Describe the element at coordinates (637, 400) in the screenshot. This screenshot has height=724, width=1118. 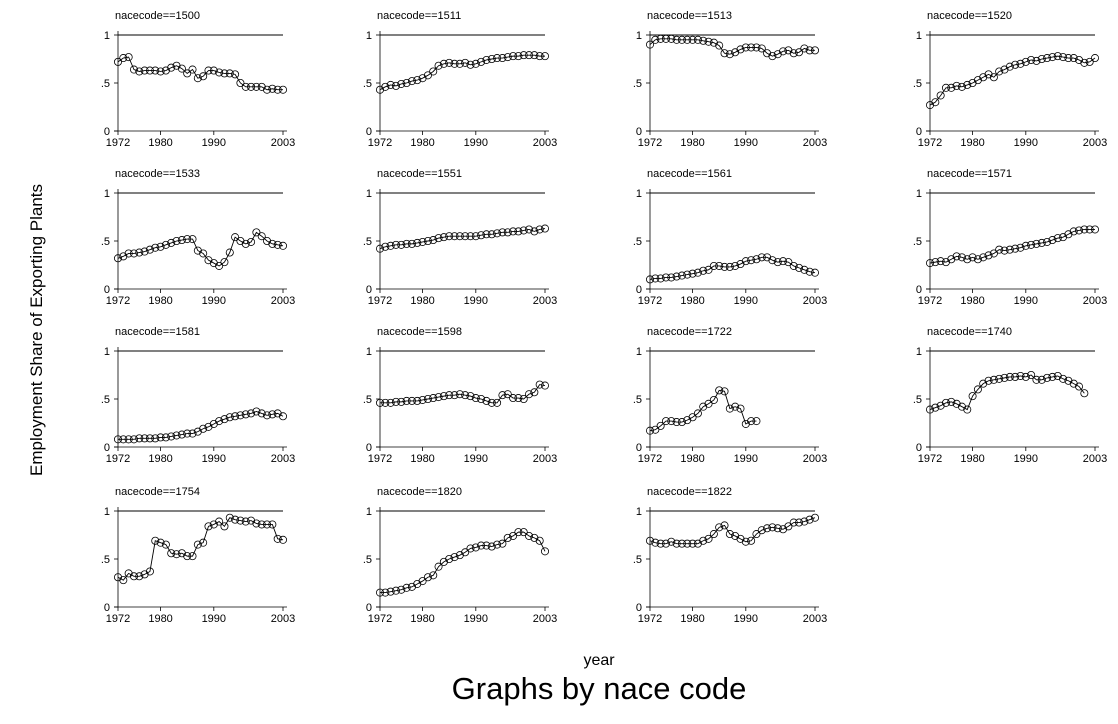
I see `y-tick-label: .5` at that location.